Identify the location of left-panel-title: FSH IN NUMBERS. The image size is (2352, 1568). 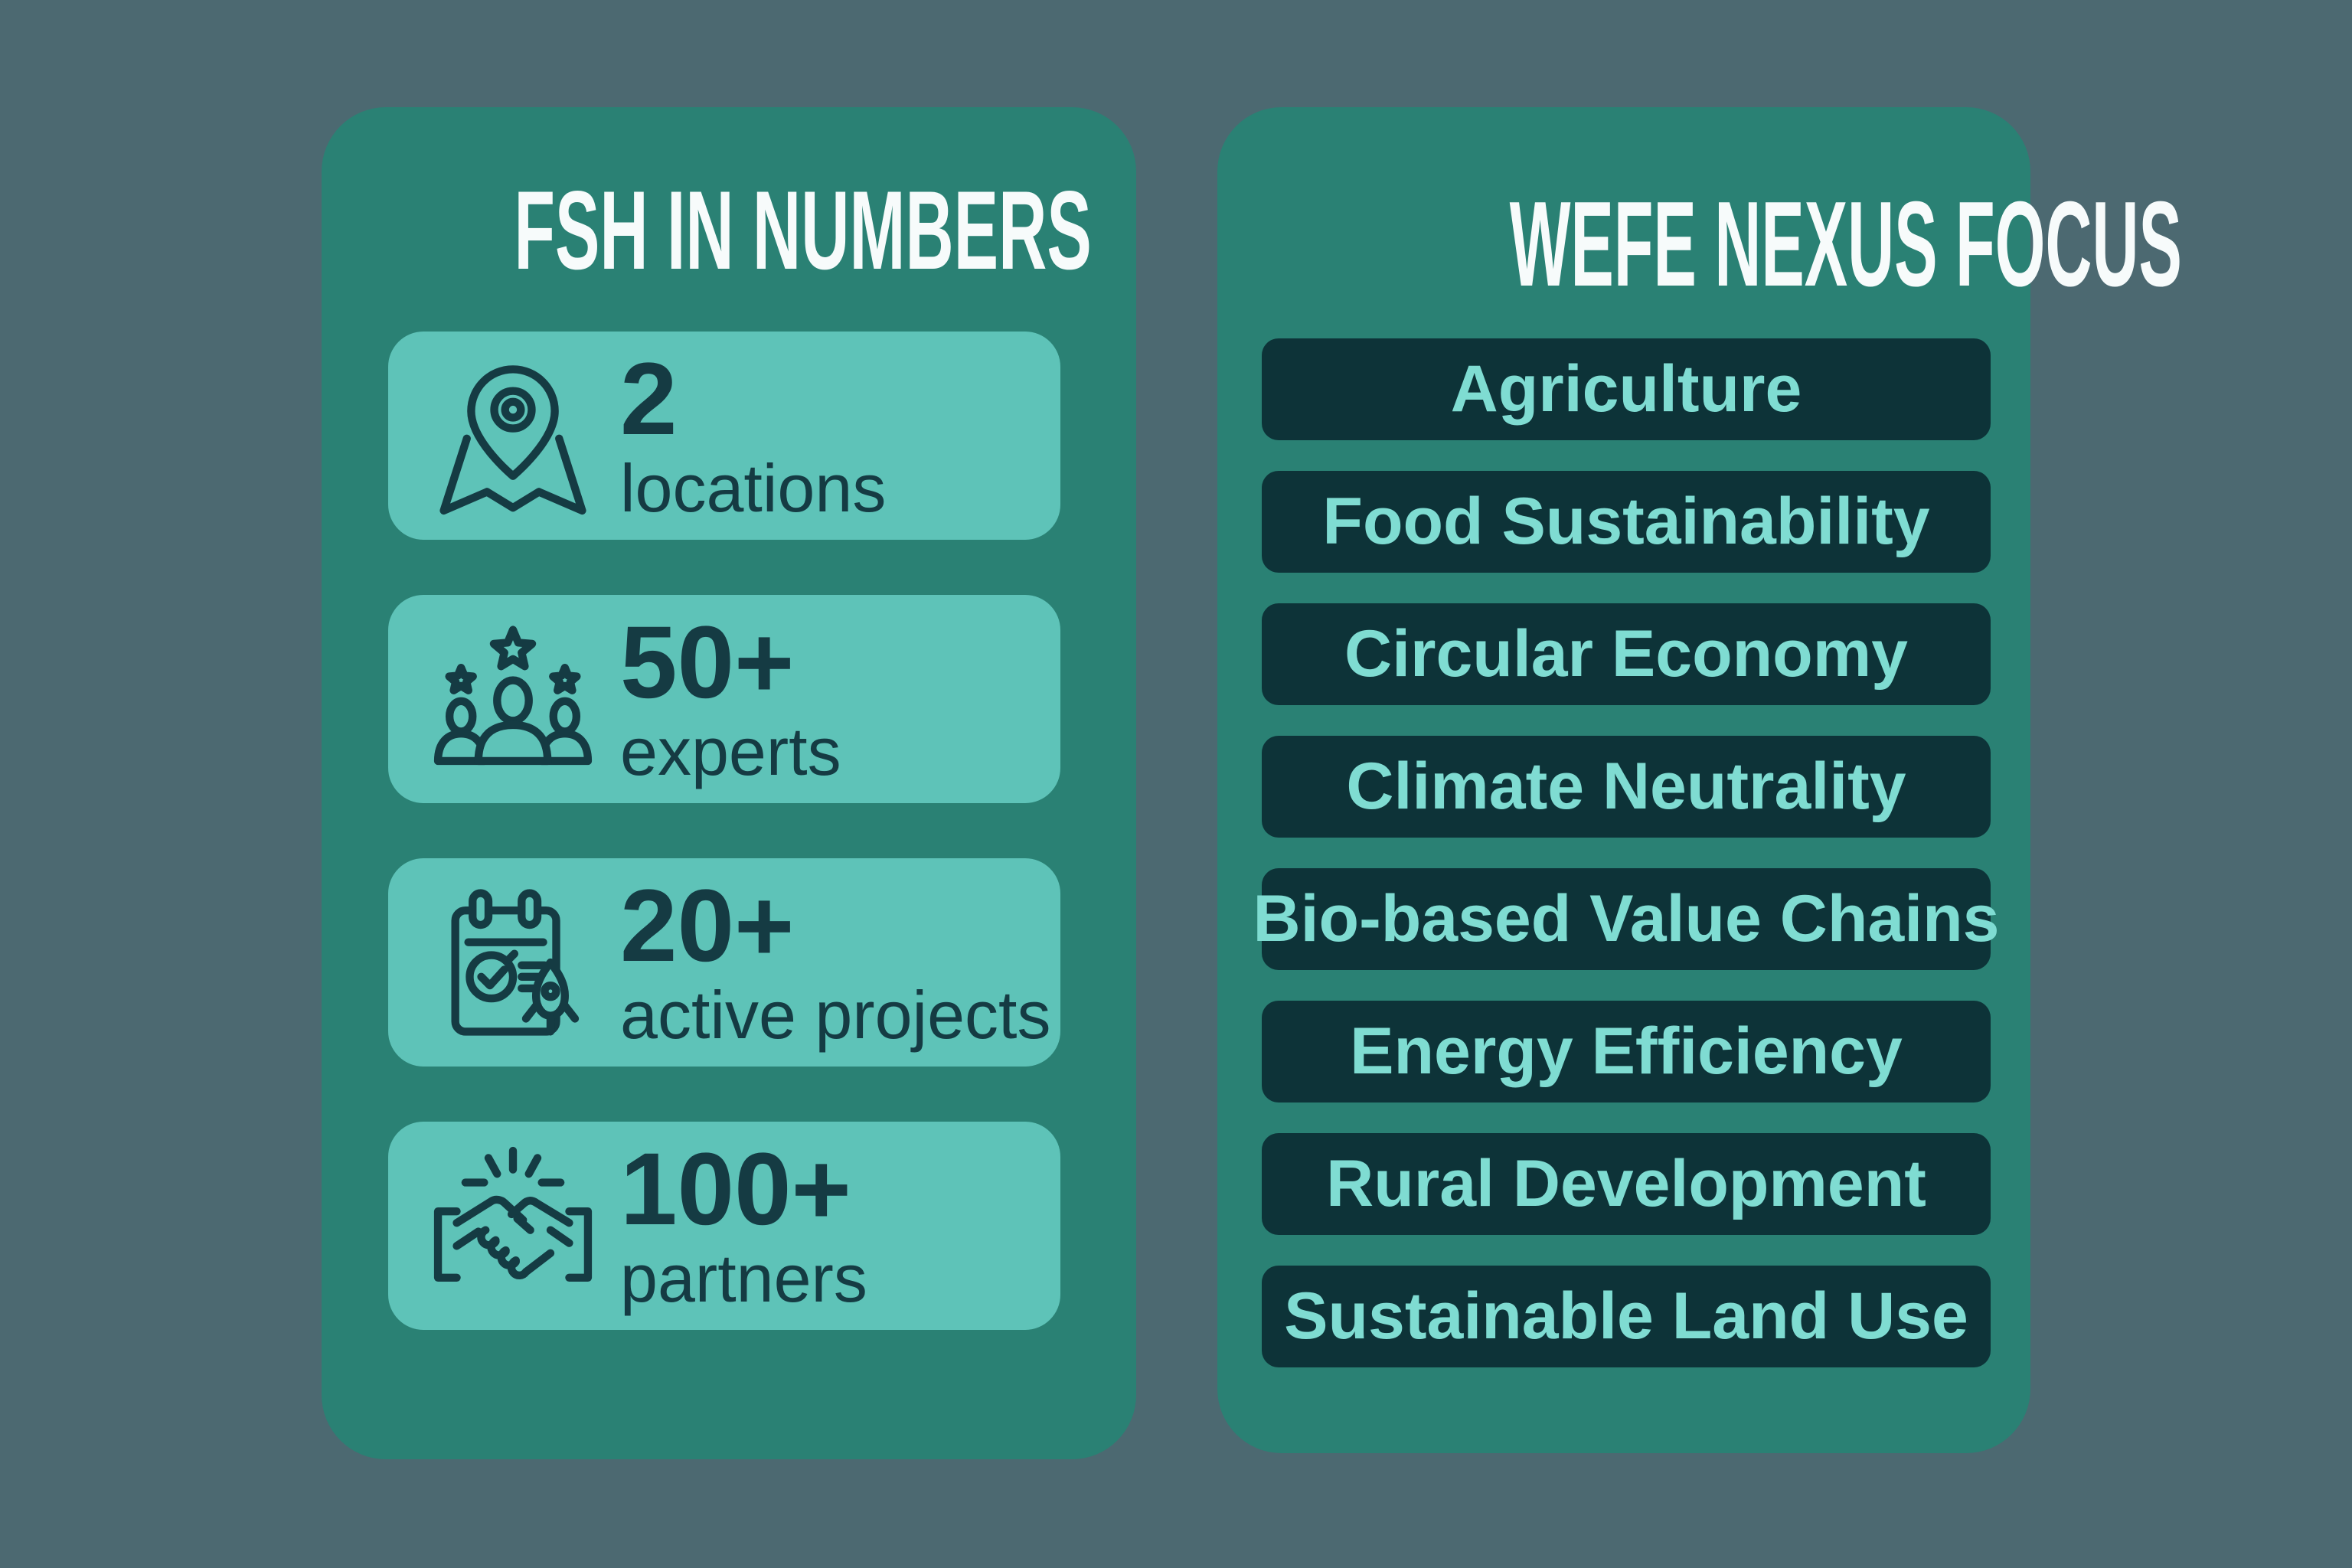
(729, 230).